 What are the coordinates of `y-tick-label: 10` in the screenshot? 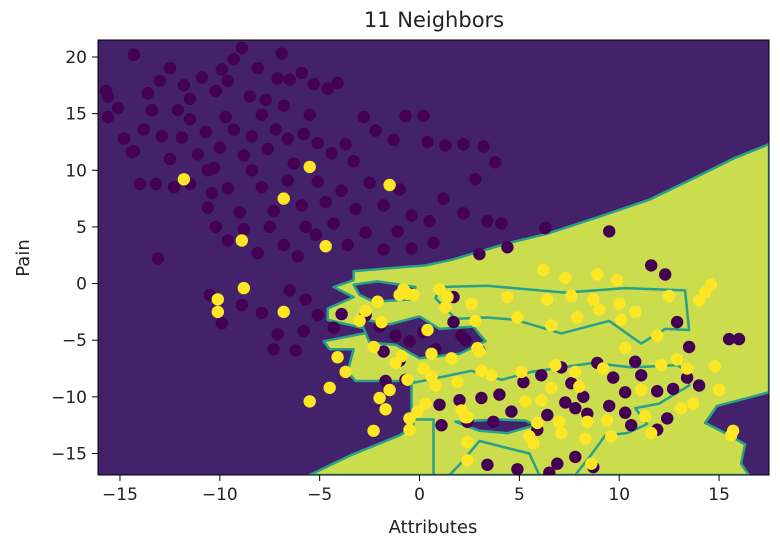 It's located at (76, 171).